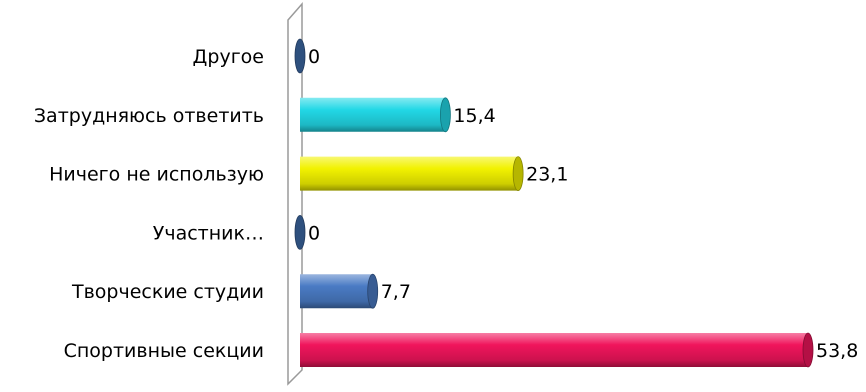 This screenshot has width=866, height=392. Describe the element at coordinates (149, 116) in the screenshot. I see `category-label: Затрудняюсь ответить` at that location.